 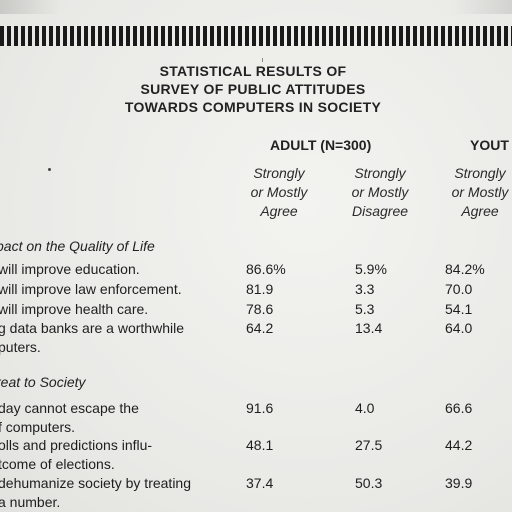 What do you see at coordinates (253, 89) in the screenshot?
I see `table-title-line-2: SURVEY OF PUBLIC ATTITUDES` at bounding box center [253, 89].